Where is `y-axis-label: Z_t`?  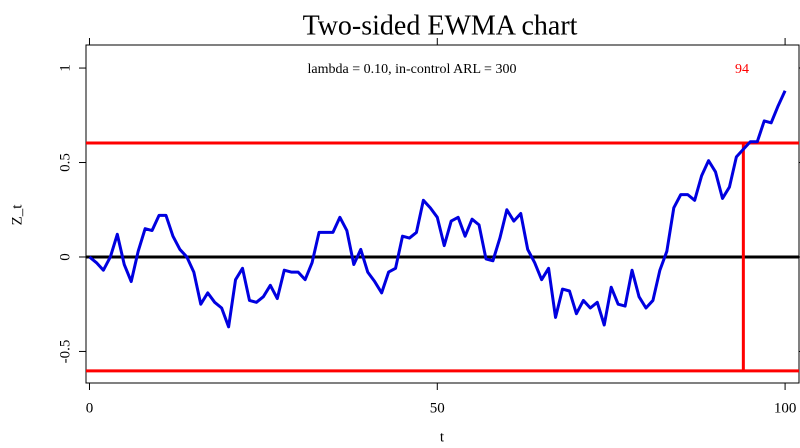 y-axis-label: Z_t is located at coordinates (17, 215).